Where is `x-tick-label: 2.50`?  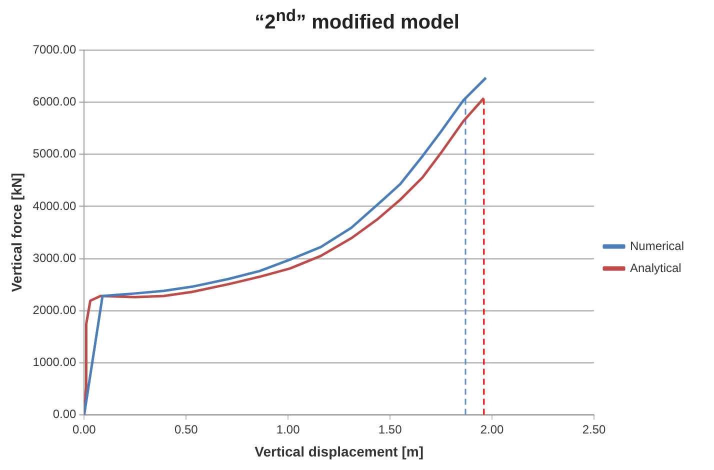 x-tick-label: 2.50 is located at coordinates (594, 429).